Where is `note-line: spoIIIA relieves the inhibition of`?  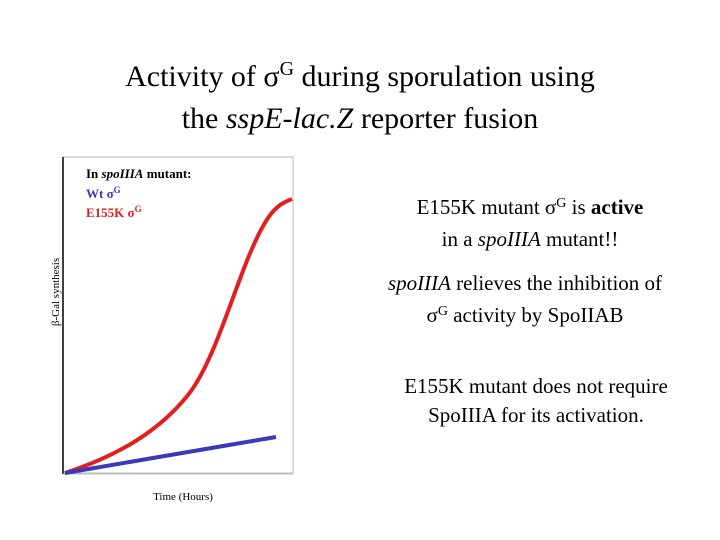
note-line: spoIIIA relieves the inhibition of is located at coordinates (525, 283).